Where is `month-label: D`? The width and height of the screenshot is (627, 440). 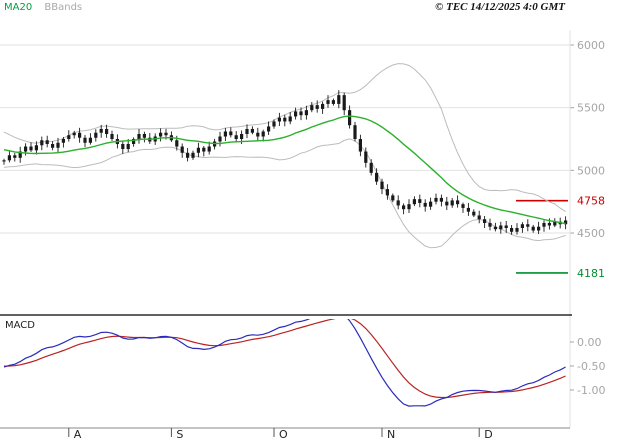
month-label: D is located at coordinates (488, 434).